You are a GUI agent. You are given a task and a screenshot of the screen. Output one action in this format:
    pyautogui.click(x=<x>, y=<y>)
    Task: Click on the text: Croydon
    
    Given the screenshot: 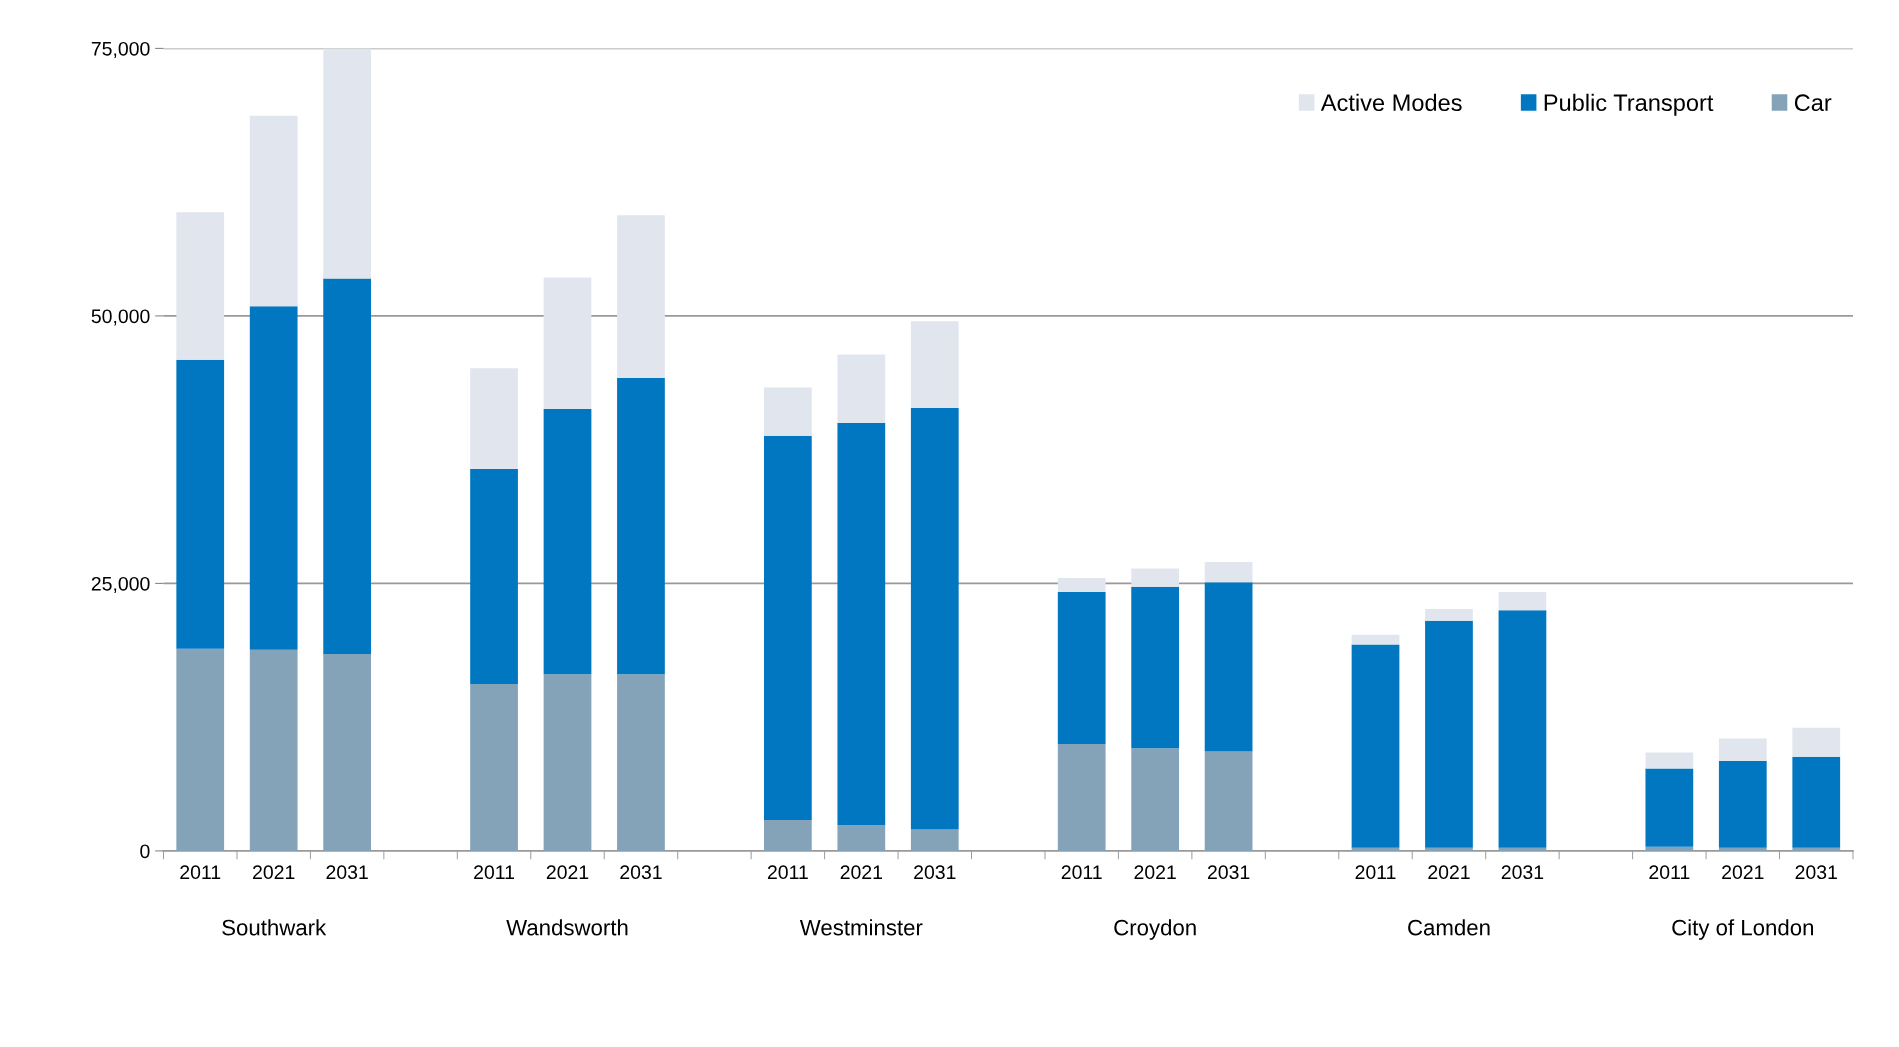 What is the action you would take?
    pyautogui.click(x=1155, y=929)
    